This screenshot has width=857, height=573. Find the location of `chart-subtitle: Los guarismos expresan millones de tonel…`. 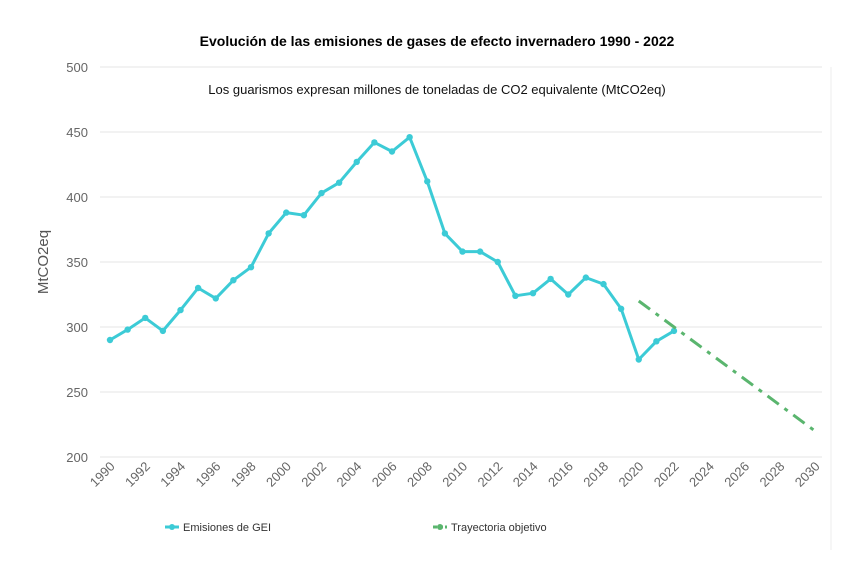

chart-subtitle: Los guarismos expresan millones de tonel… is located at coordinates (436, 89).